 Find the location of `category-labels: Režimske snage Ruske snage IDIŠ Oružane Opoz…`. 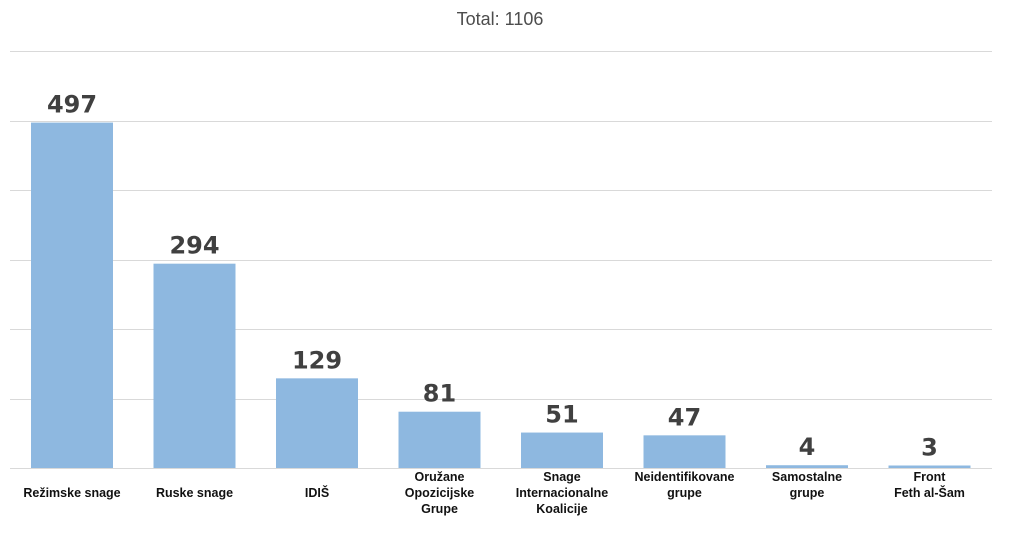

category-labels: Režimske snage Ruske snage IDIŠ Oružane Opoz… is located at coordinates (494, 493).